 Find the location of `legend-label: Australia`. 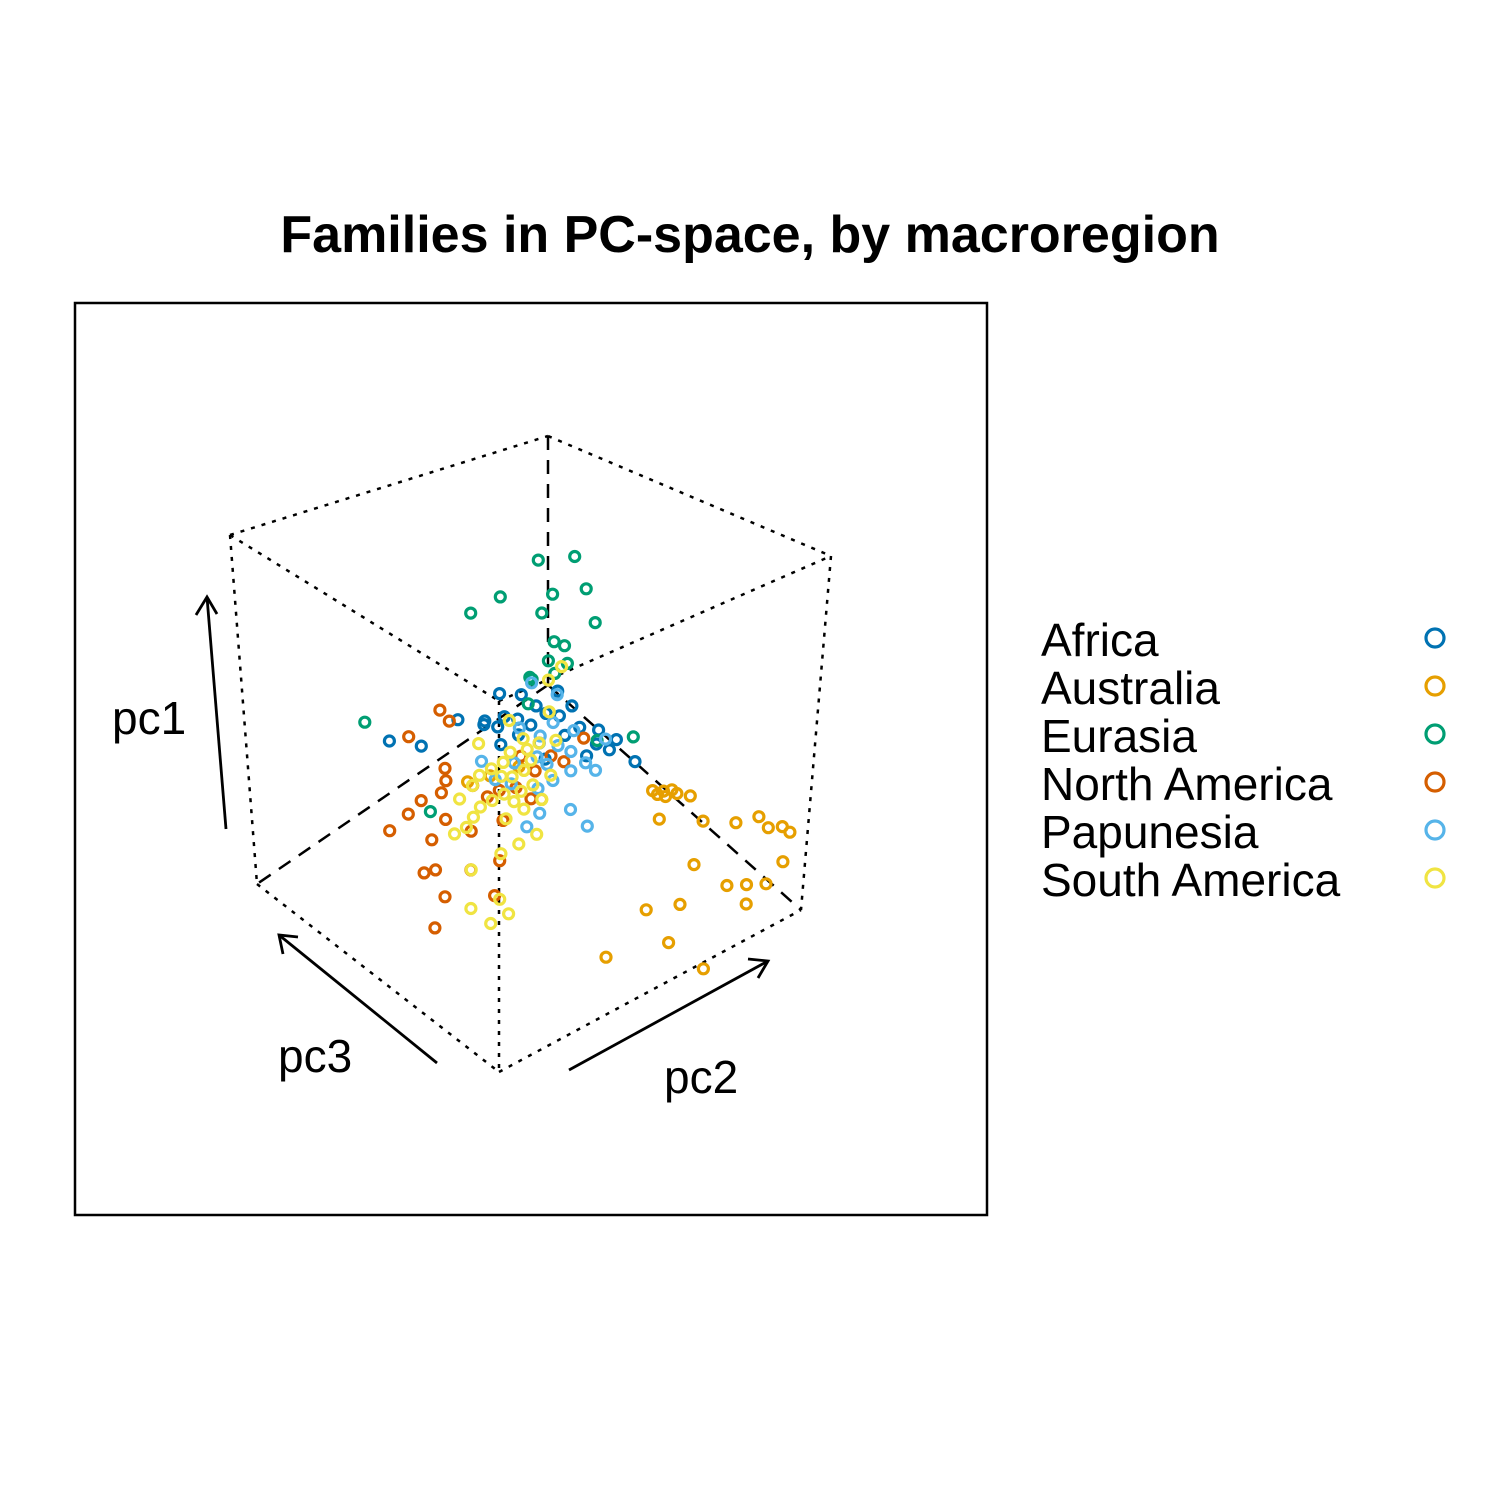

legend-label: Australia is located at coordinates (1130, 688).